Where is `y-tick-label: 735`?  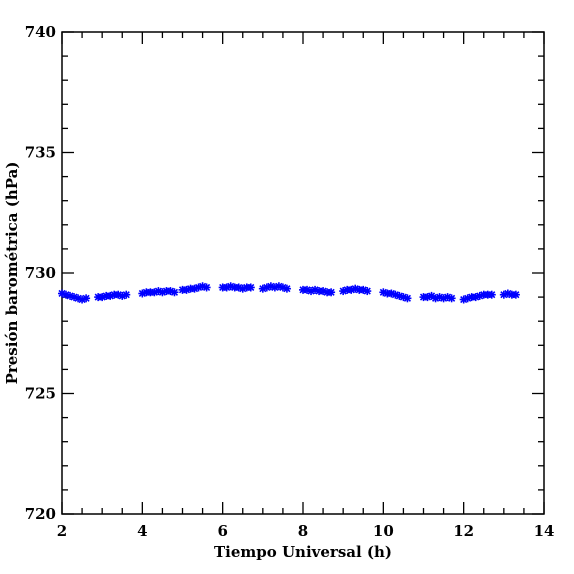
y-tick-label: 735 is located at coordinates (40, 153).